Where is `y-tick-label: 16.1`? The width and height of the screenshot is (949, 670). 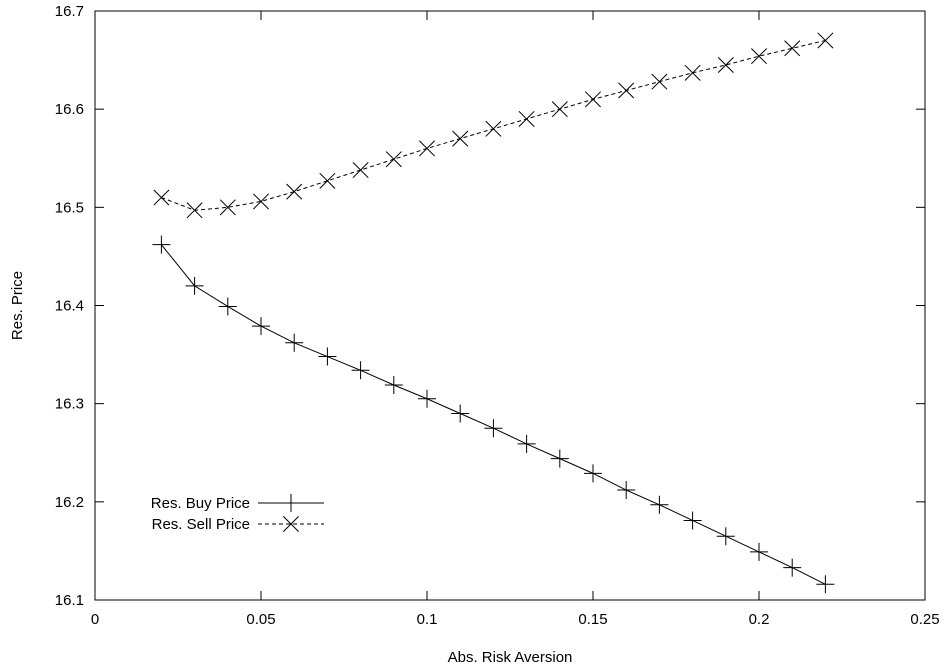 y-tick-label: 16.1 is located at coordinates (69, 600).